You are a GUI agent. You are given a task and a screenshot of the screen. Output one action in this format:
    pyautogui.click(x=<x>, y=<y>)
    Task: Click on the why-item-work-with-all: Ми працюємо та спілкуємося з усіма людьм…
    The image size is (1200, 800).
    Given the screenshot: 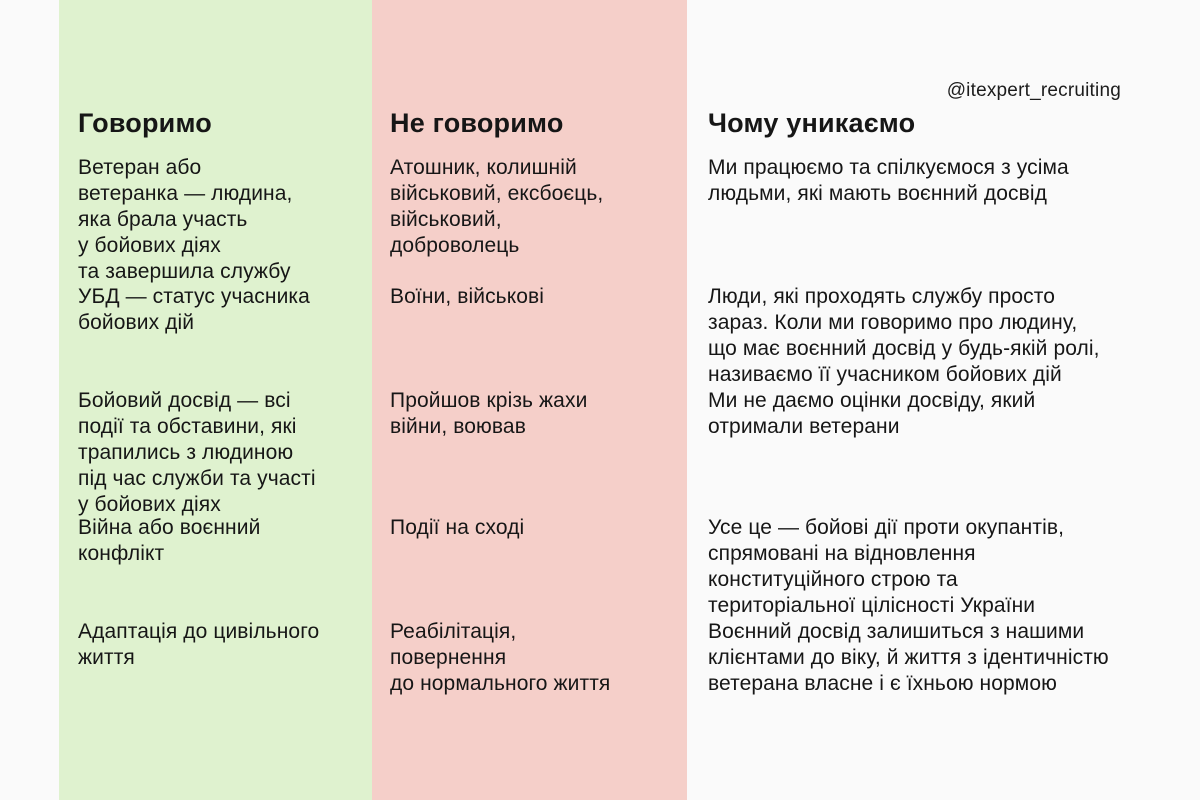 What is the action you would take?
    pyautogui.click(x=888, y=180)
    